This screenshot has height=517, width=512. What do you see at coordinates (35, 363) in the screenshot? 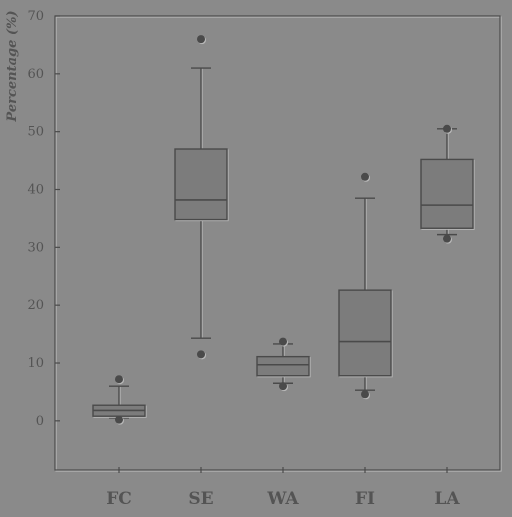
I see `y-tick-label: 10` at bounding box center [35, 363].